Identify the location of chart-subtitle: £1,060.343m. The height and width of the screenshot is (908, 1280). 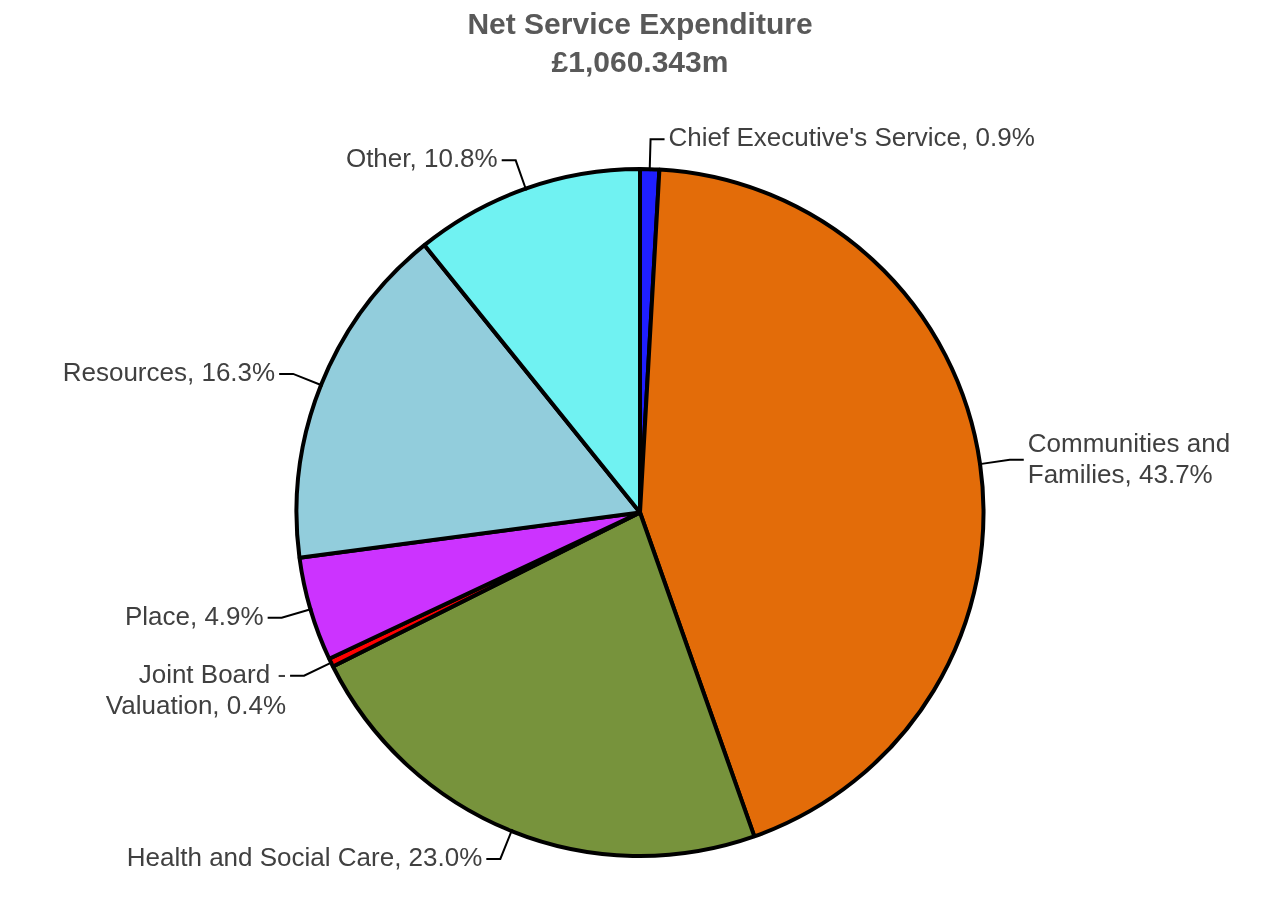
(640, 62).